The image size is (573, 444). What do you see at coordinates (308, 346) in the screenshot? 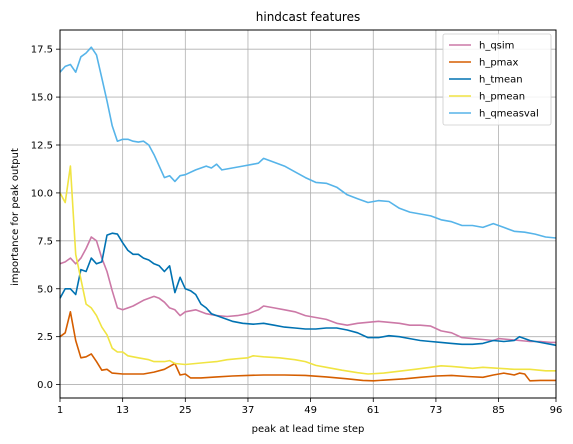
I see `series-line-h-pmax` at bounding box center [308, 346].